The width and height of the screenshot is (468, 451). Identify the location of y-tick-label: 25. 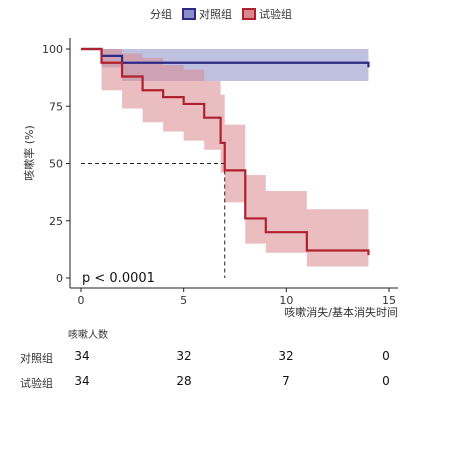
(56, 221).